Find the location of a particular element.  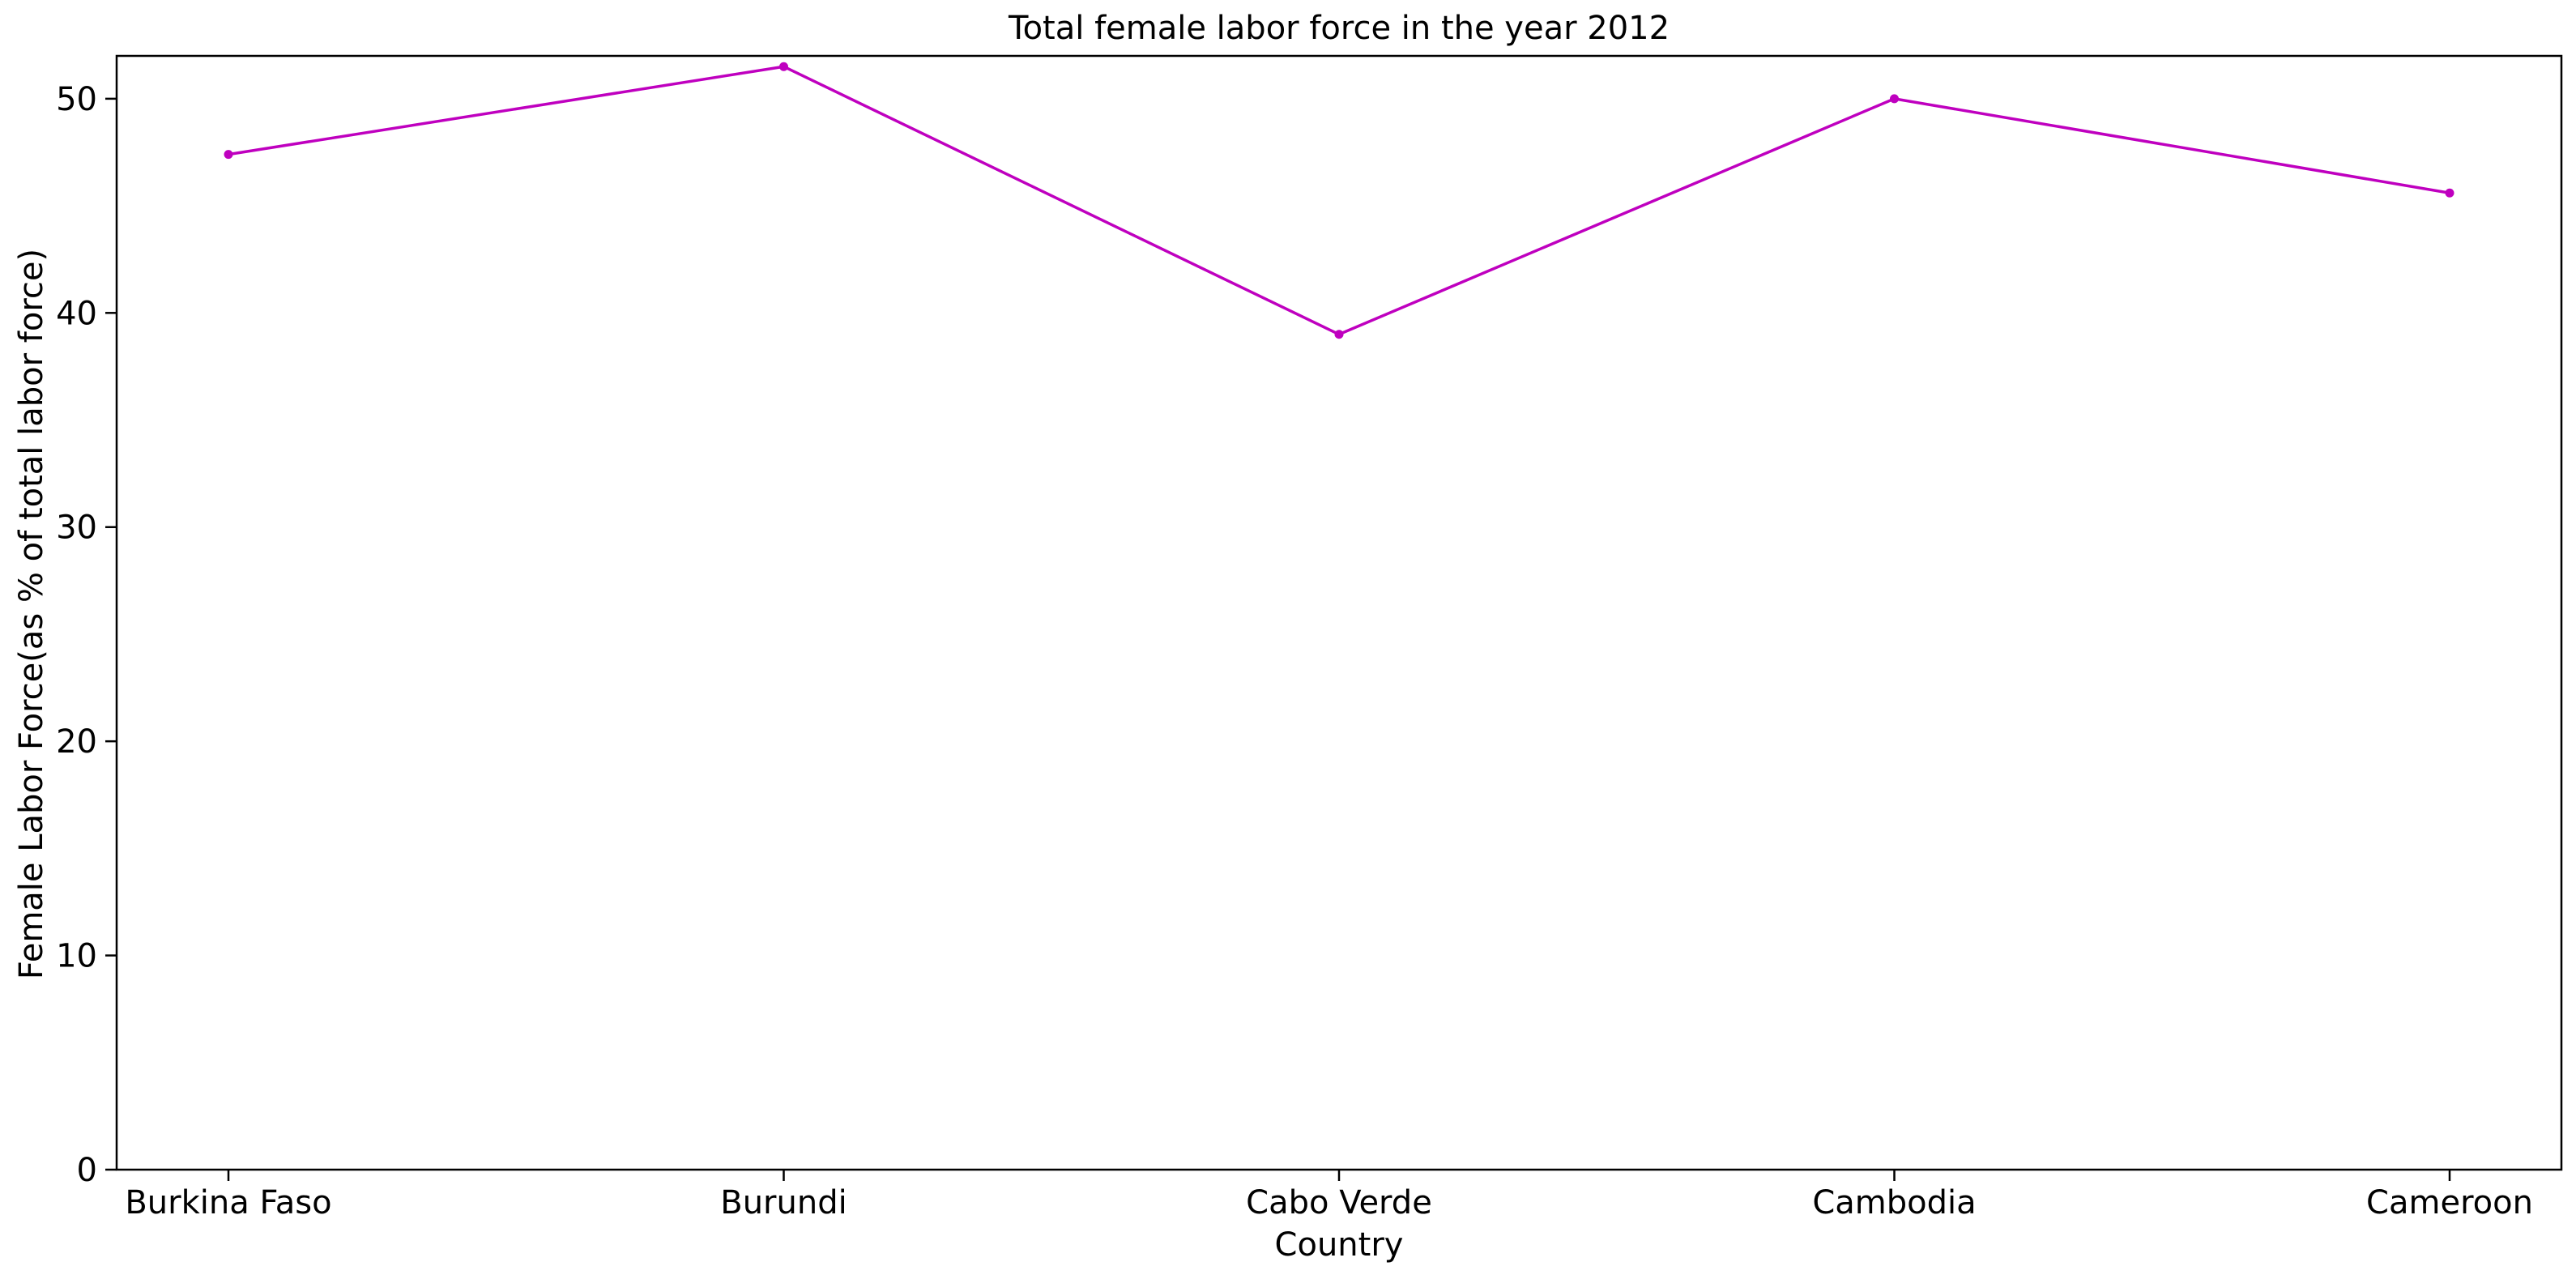

y-tick-label: 30 is located at coordinates (76, 528).